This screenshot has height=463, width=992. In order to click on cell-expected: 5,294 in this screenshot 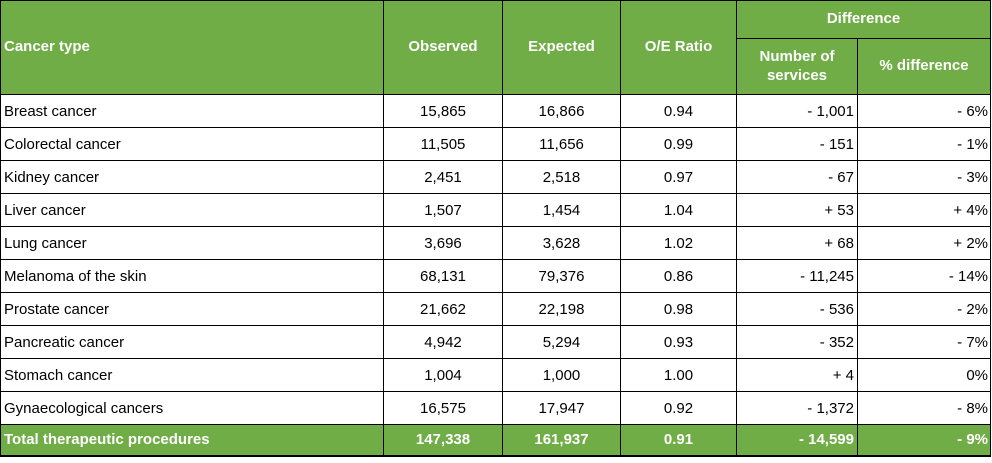, I will do `click(561, 342)`.